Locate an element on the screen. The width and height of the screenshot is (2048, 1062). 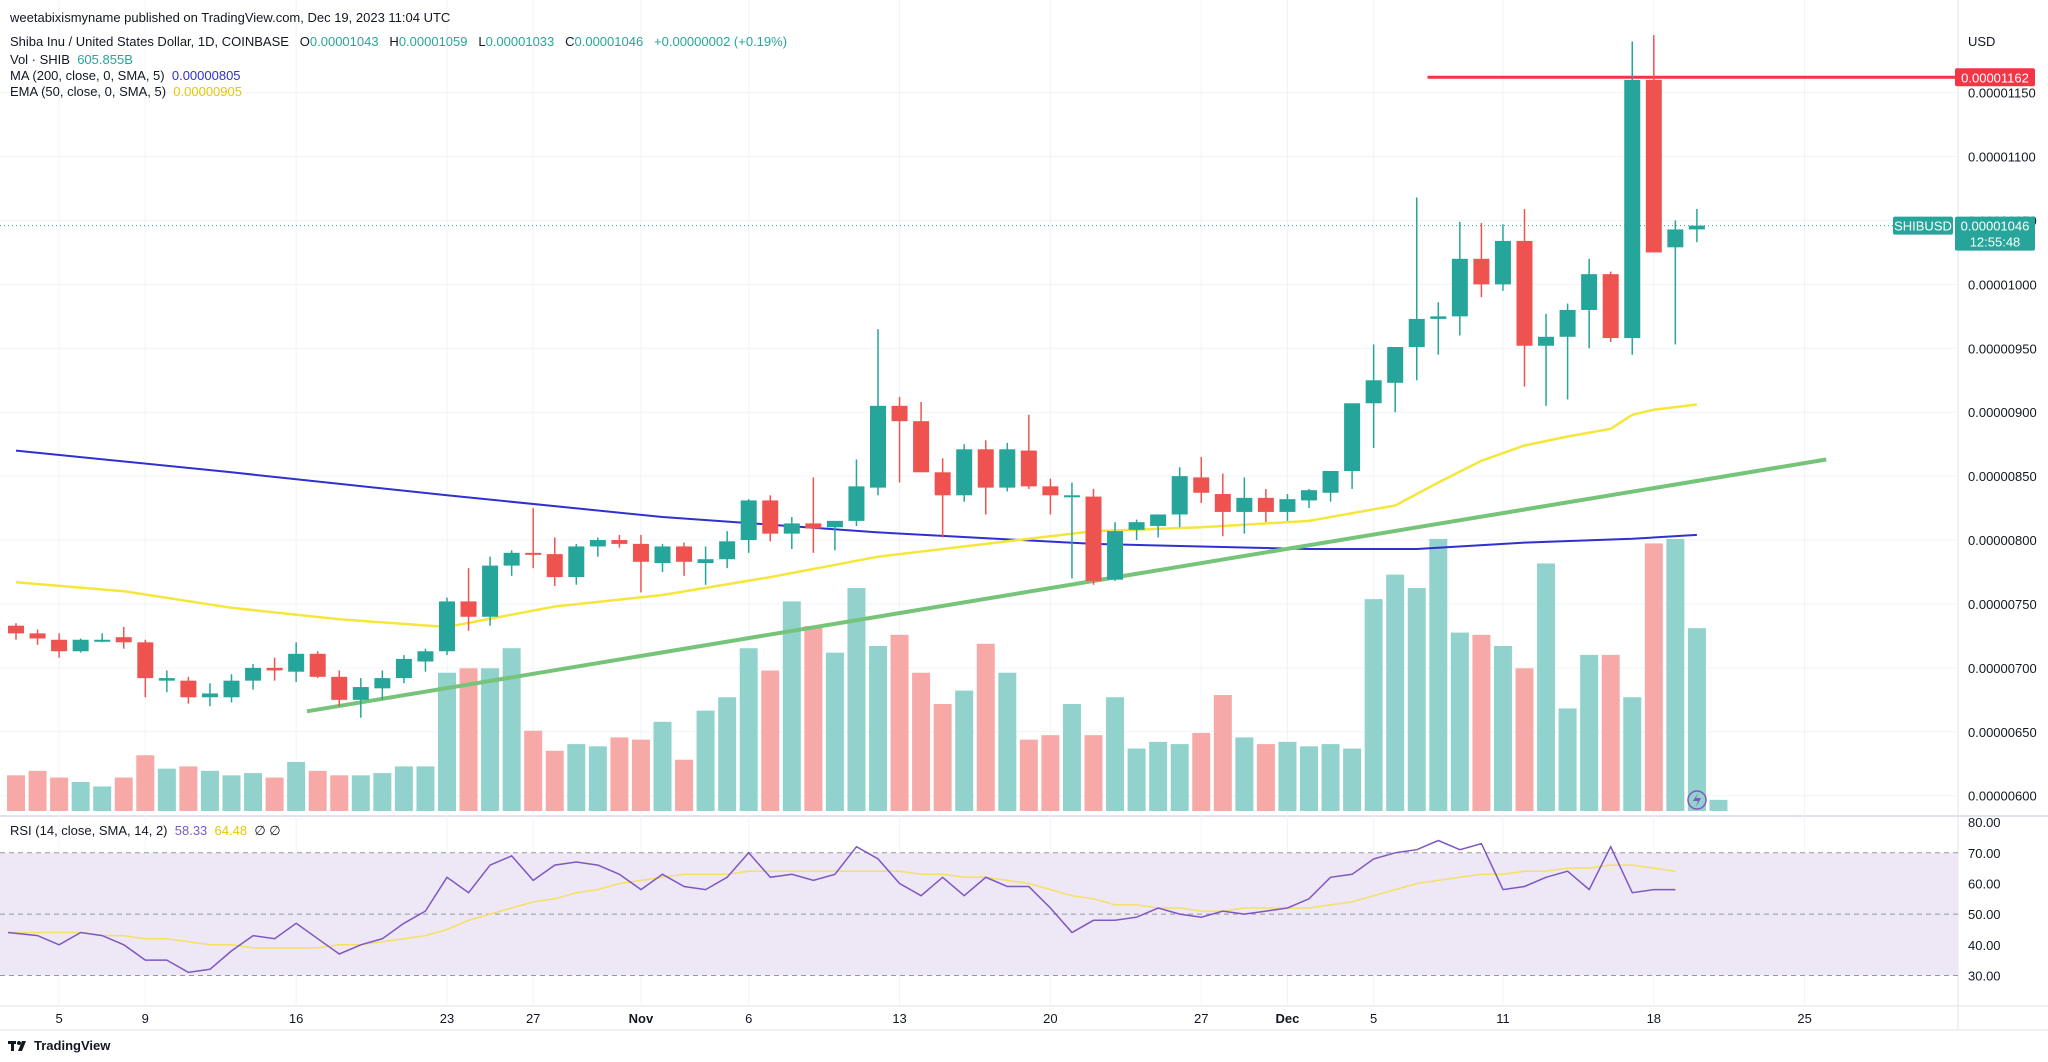
last-price-tag is located at coordinates (1995, 233).